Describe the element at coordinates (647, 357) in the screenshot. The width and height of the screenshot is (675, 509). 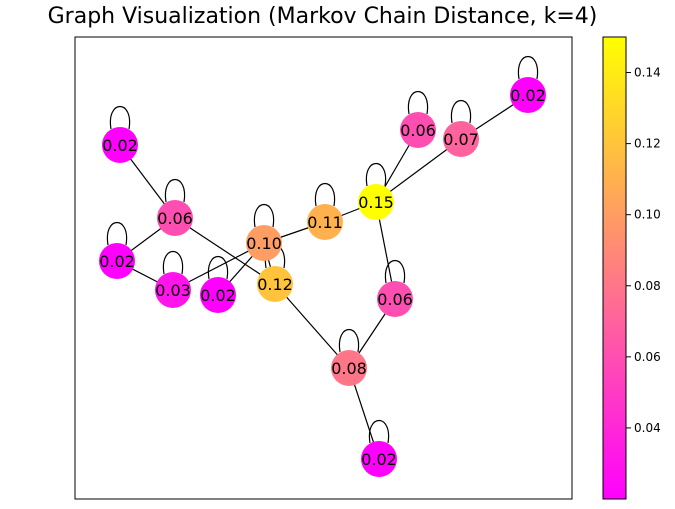
I see `colorbar-tick-label: 0.06` at that location.